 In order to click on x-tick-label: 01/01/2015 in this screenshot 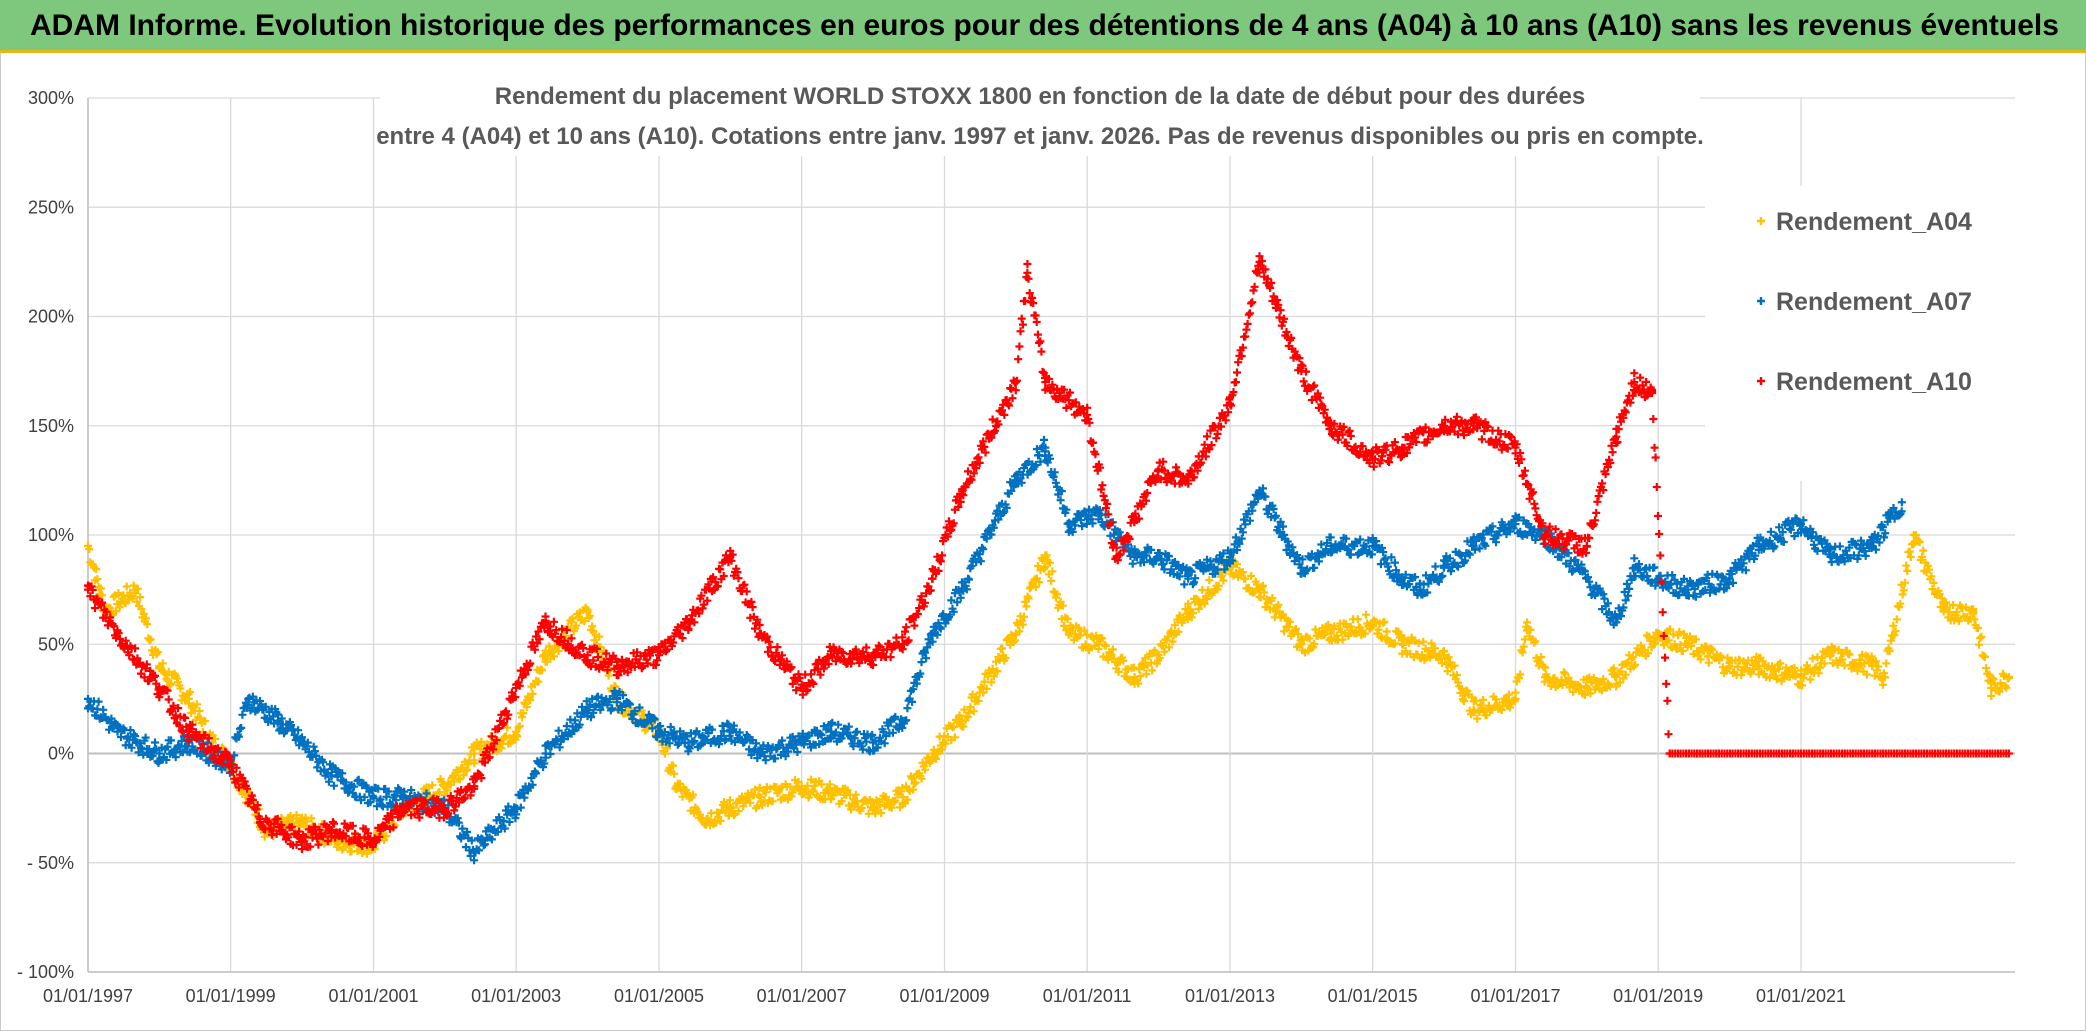, I will do `click(1373, 996)`.